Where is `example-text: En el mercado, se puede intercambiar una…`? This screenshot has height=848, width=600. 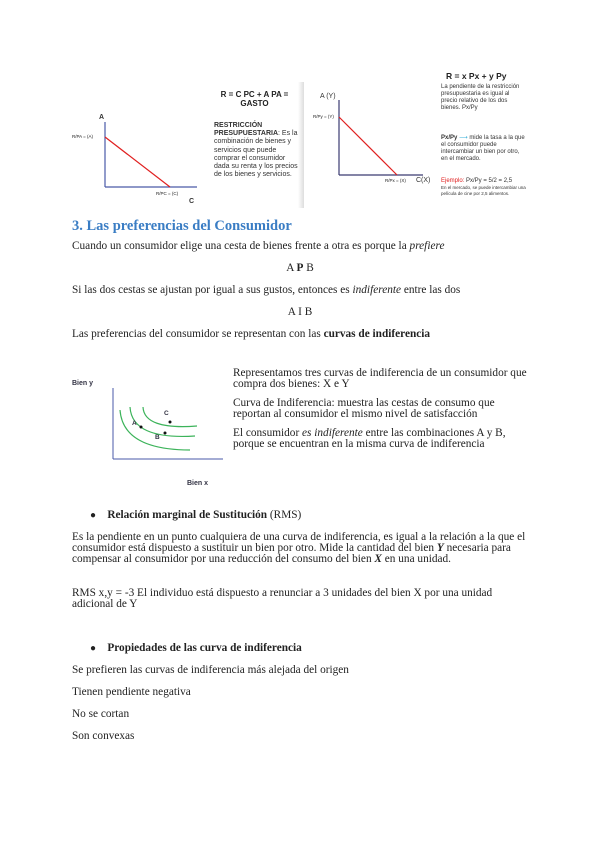
example-text: En el mercado, se puede intercambiar una… is located at coordinates (483, 190).